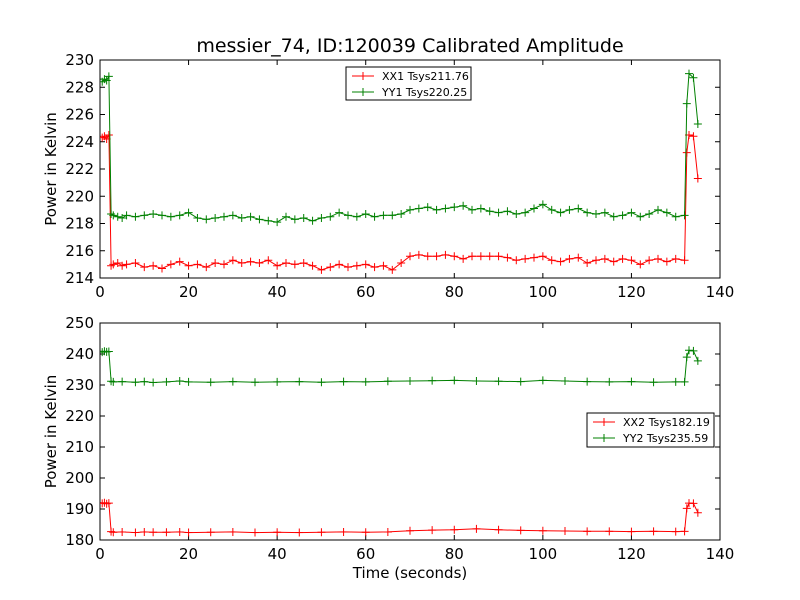 This screenshot has height=600, width=800. I want to click on y-axis-label: Power in Kelvin, so click(51, 169).